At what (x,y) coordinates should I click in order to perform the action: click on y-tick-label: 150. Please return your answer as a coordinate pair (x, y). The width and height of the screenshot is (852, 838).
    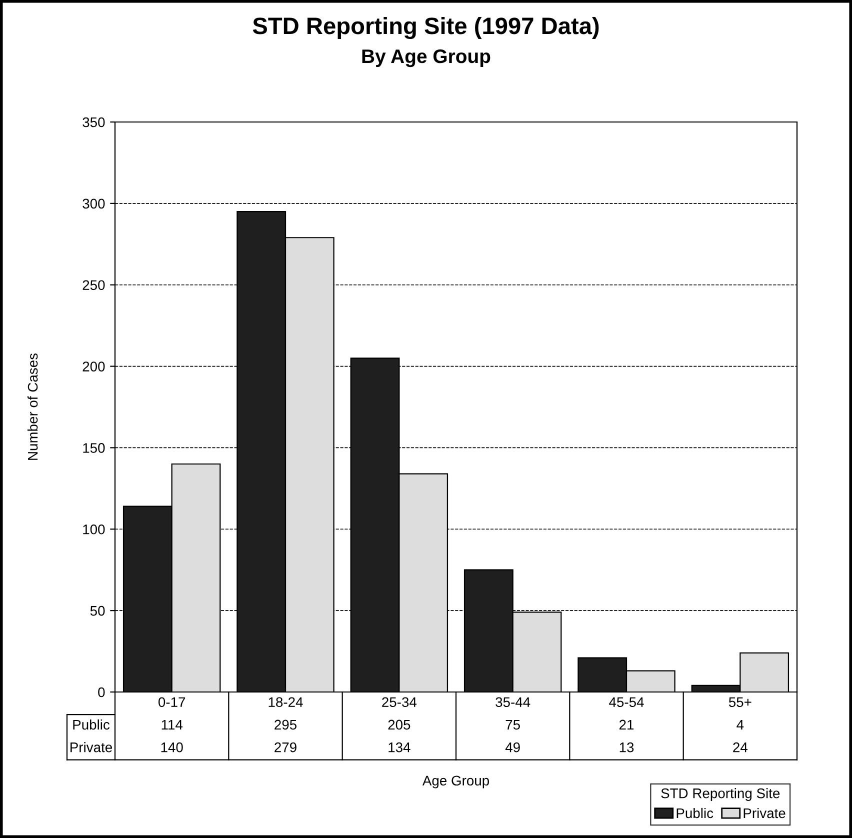
    Looking at the image, I should click on (94, 448).